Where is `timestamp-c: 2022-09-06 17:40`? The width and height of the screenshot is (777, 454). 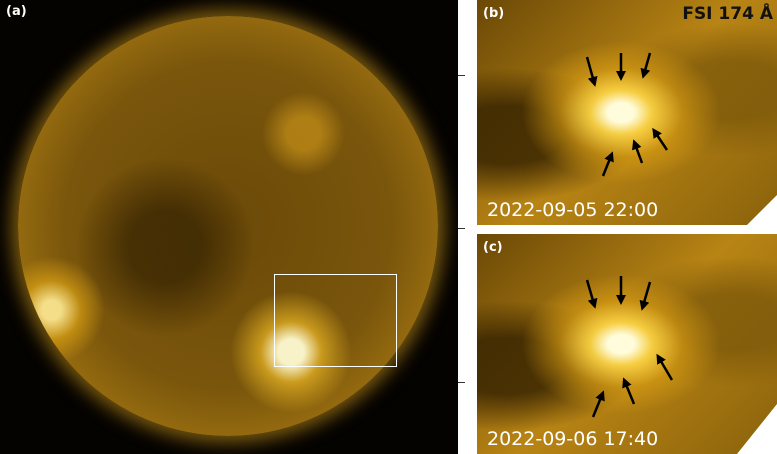 timestamp-c: 2022-09-06 17:40 is located at coordinates (573, 439).